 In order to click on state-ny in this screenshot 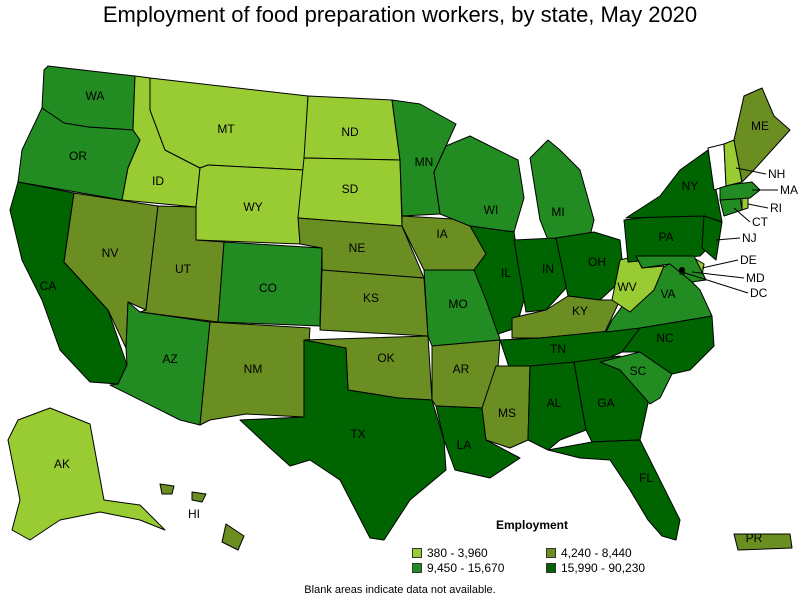, I will do `click(674, 186)`.